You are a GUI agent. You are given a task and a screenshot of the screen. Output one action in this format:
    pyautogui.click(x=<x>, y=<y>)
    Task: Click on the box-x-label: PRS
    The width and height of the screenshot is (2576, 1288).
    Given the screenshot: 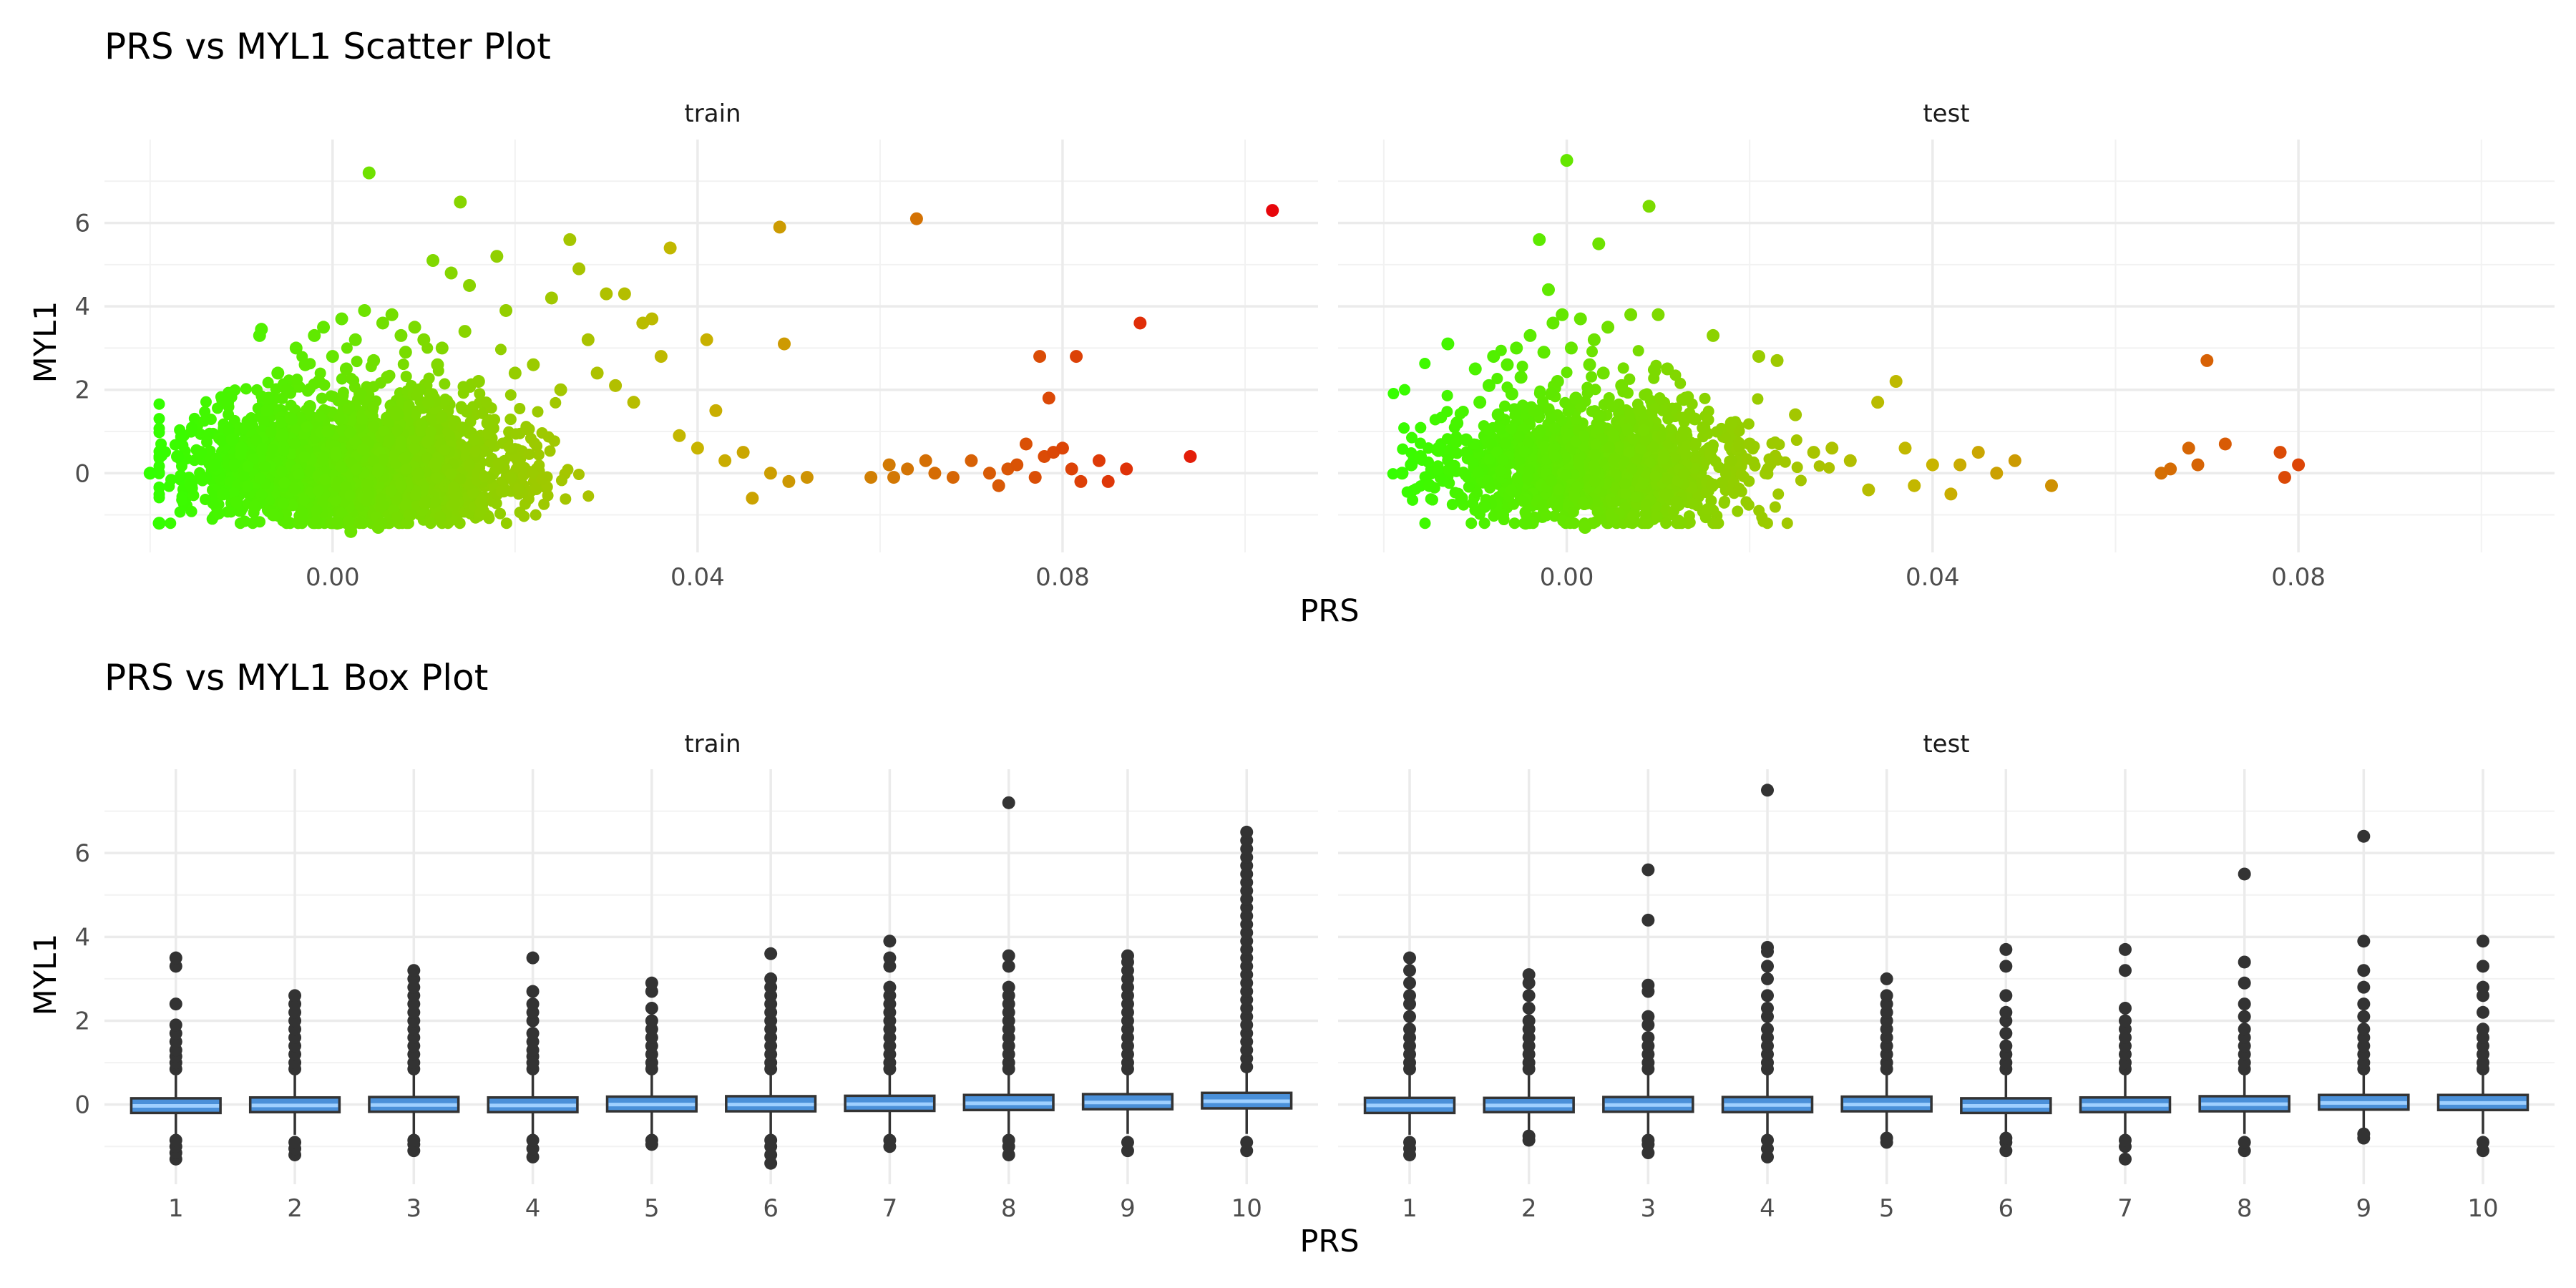 What is the action you would take?
    pyautogui.click(x=1329, y=1241)
    